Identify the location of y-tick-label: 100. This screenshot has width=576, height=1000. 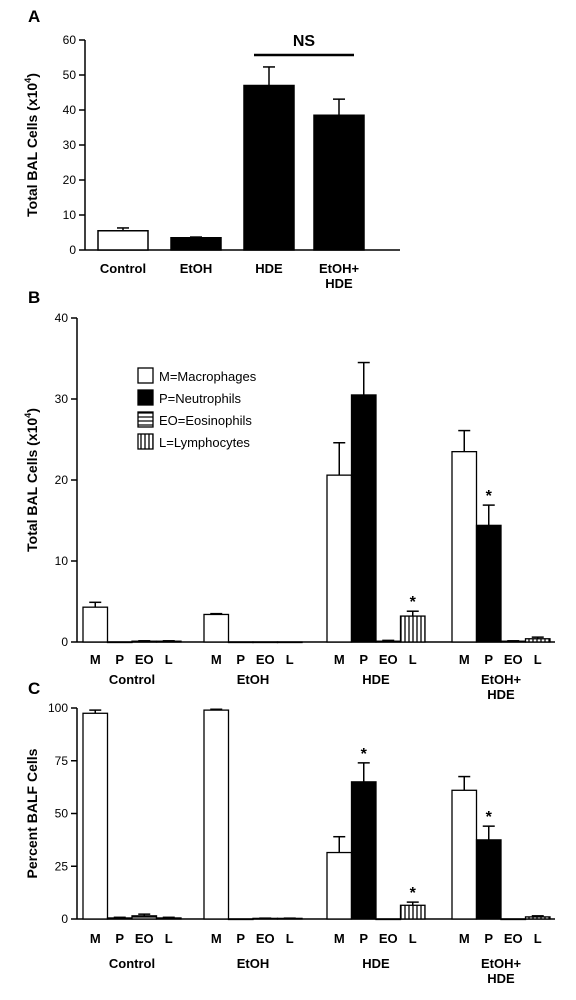
(58, 708).